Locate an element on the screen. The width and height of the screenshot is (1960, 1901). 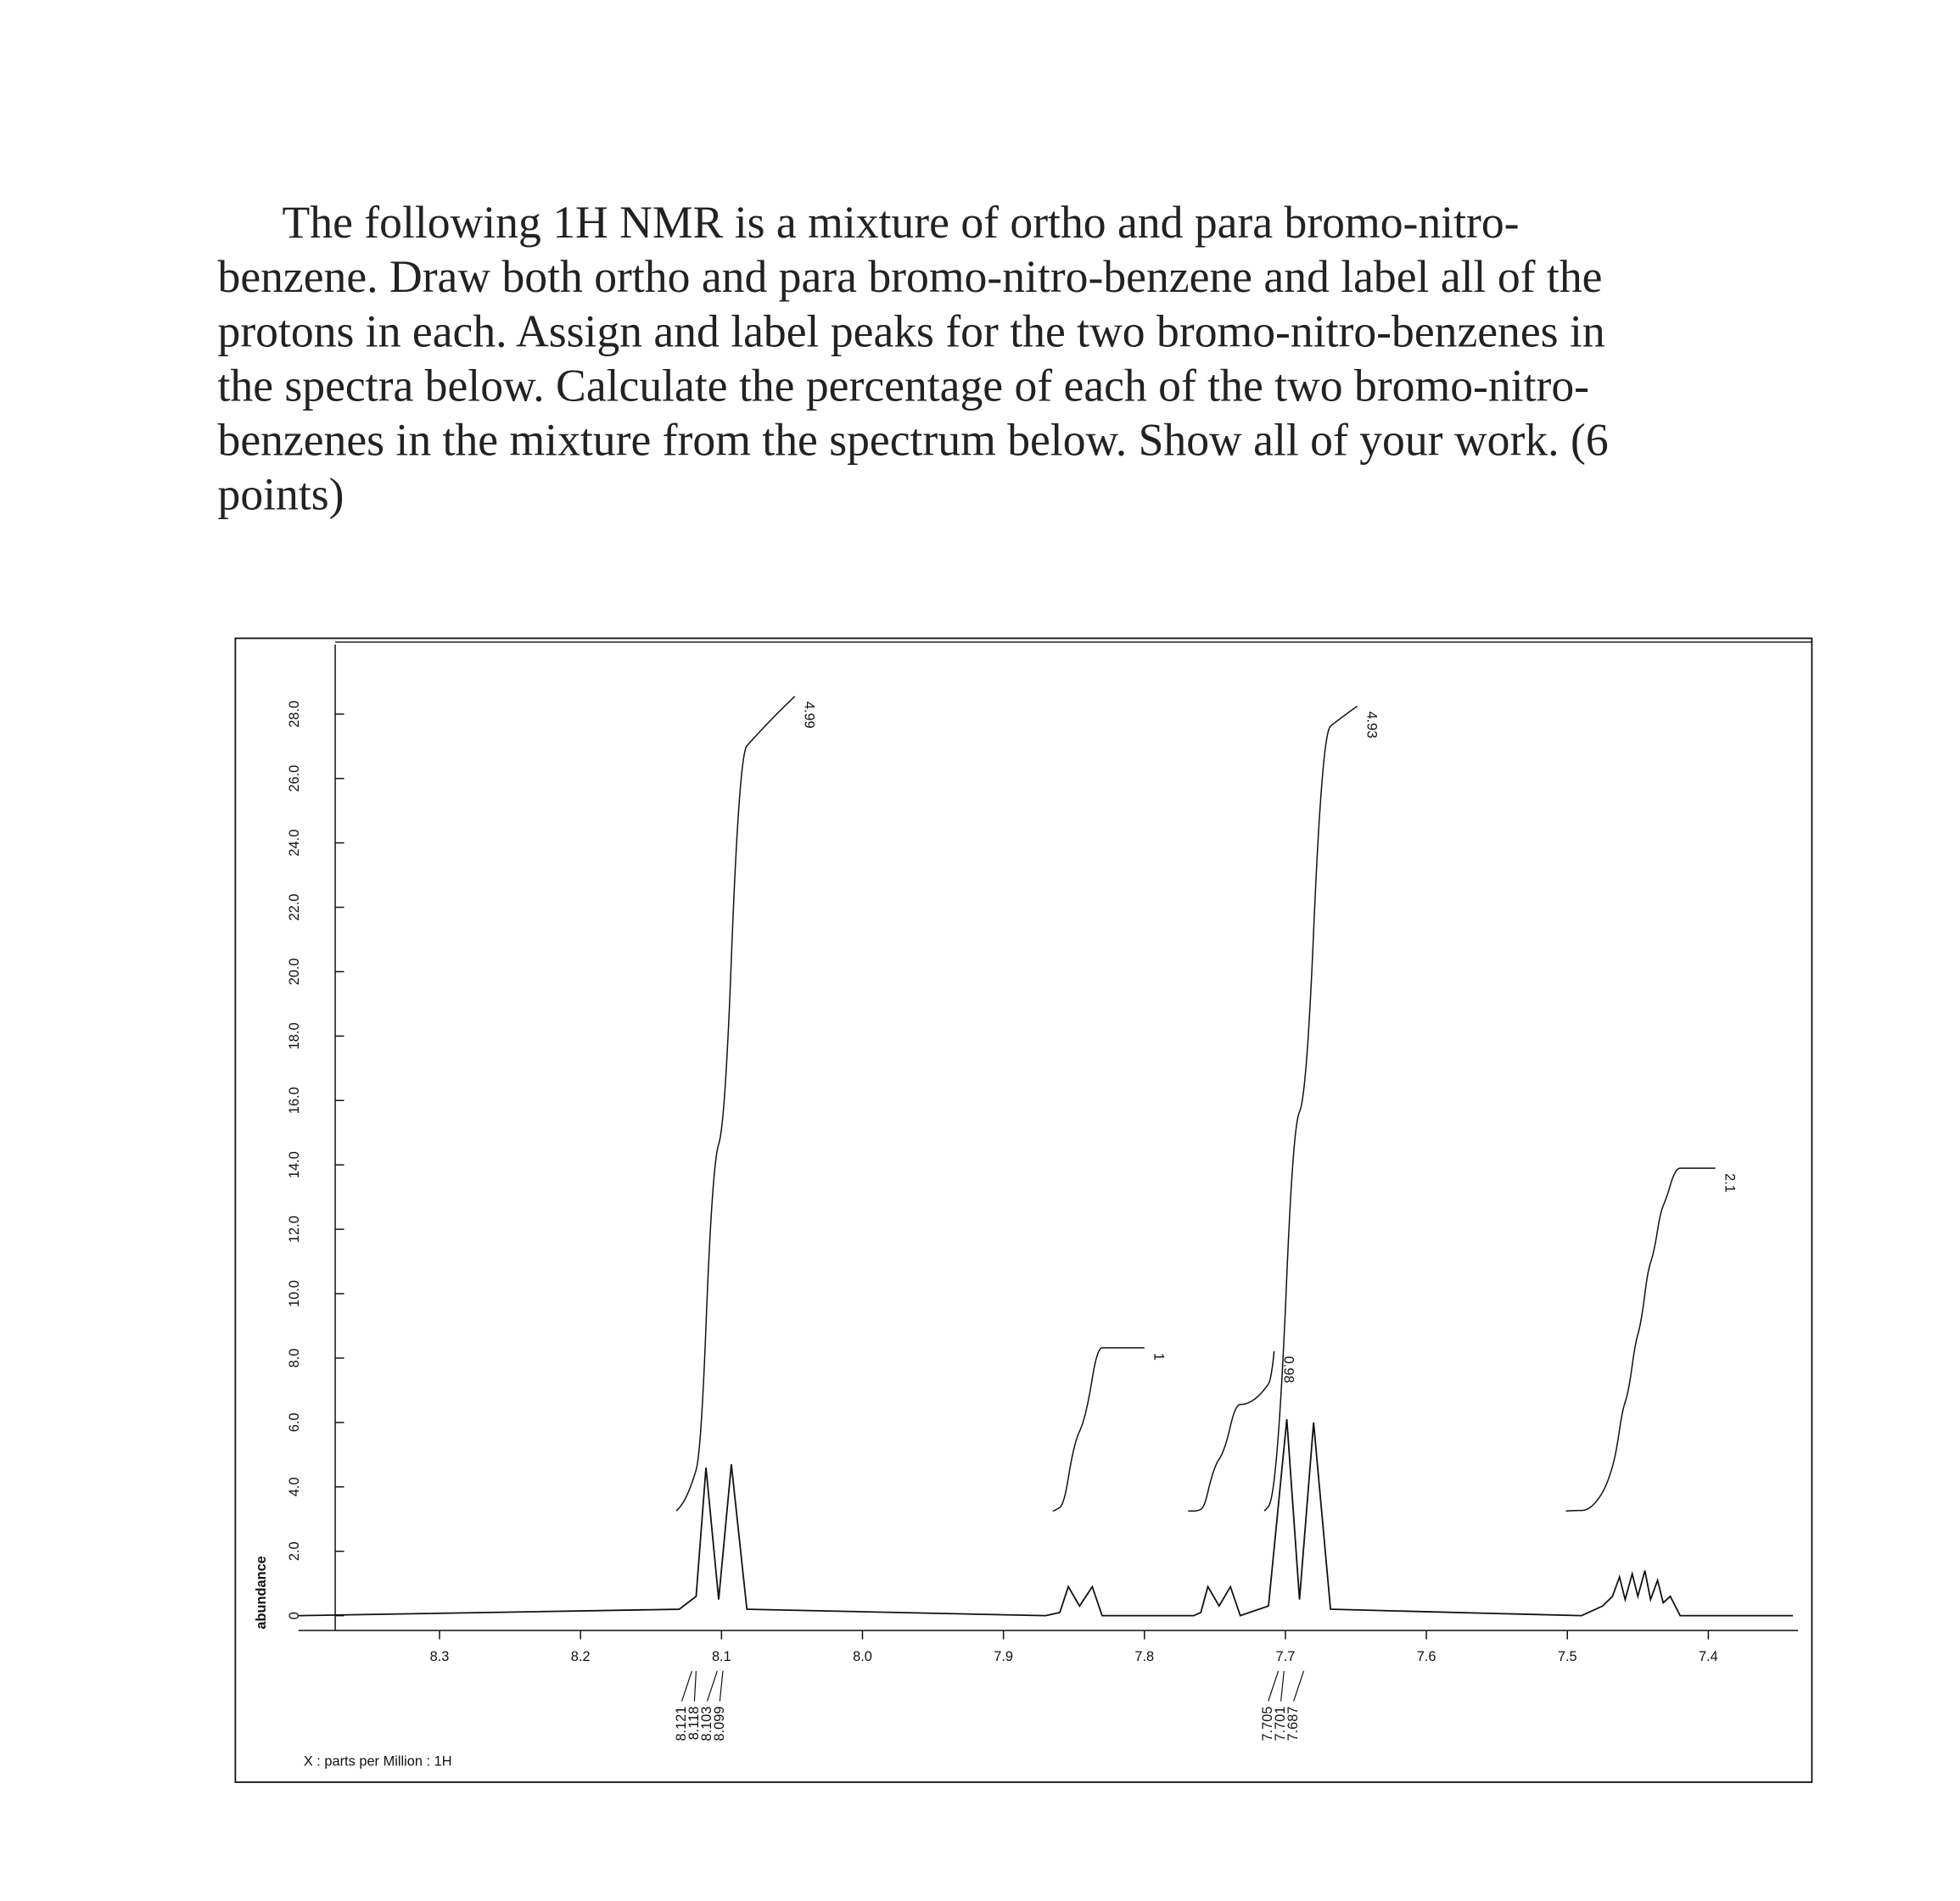
y-tick-label: 0 is located at coordinates (294, 1615).